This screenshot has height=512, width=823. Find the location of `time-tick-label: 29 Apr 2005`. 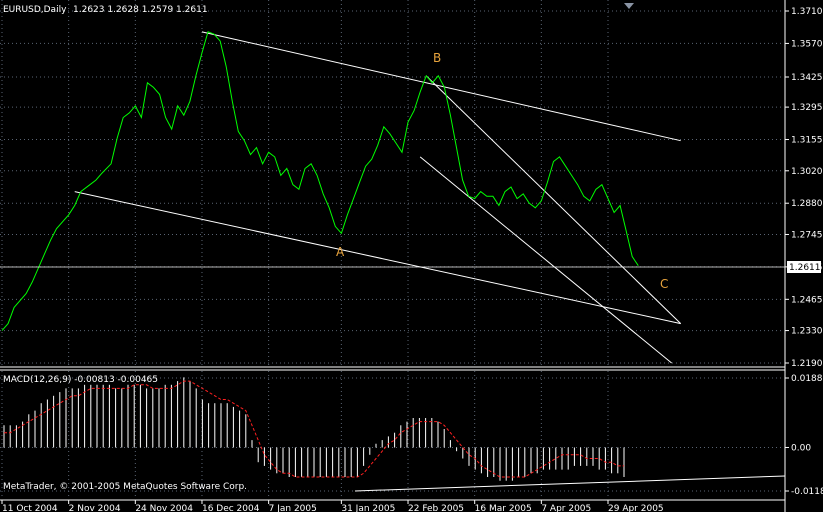

time-tick-label: 29 Apr 2005 is located at coordinates (636, 508).